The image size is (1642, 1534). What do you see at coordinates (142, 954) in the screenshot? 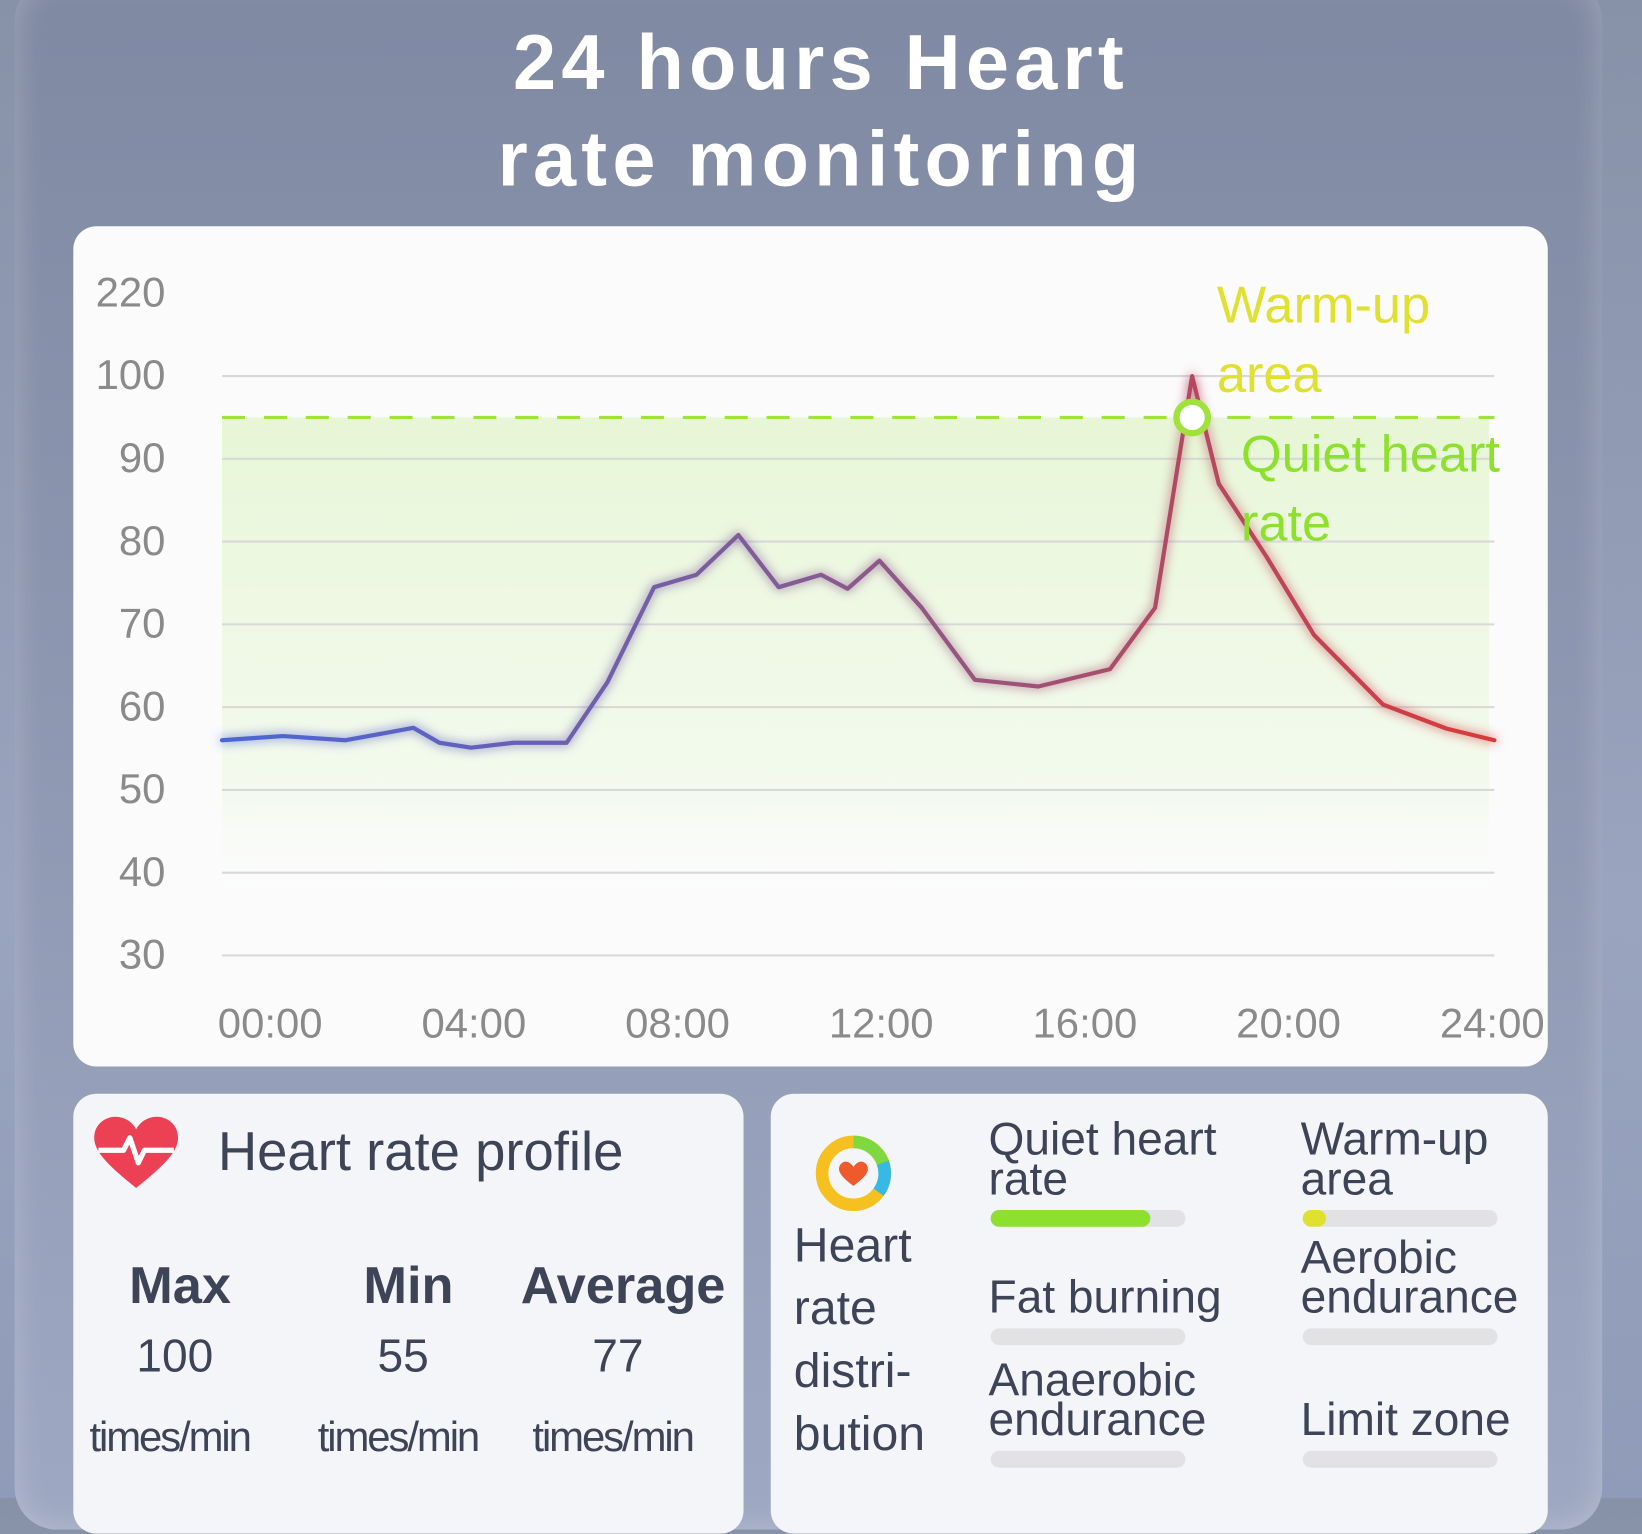
I see `y-tick-label: 30` at bounding box center [142, 954].